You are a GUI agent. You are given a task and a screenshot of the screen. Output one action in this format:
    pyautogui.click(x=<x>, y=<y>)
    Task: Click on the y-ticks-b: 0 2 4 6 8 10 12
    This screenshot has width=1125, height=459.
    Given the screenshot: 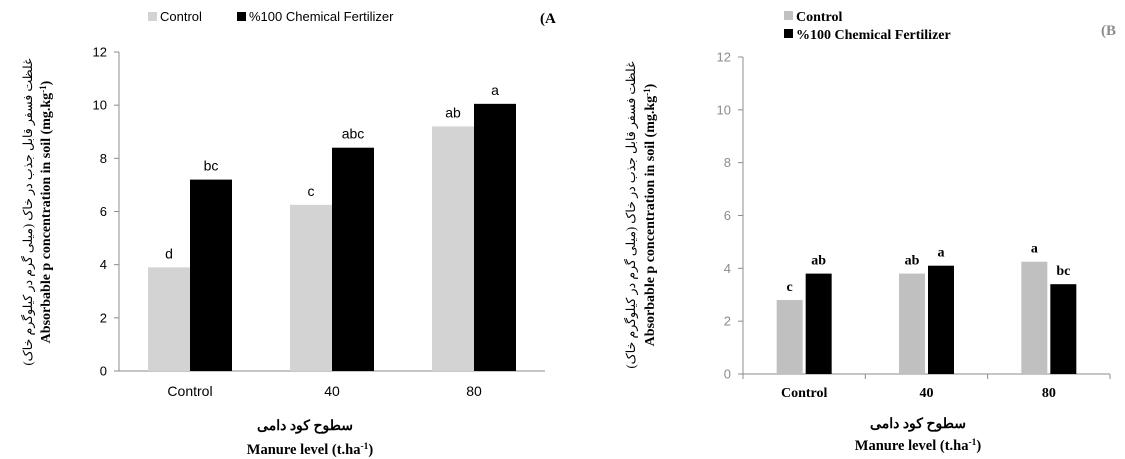 What is the action you would take?
    pyautogui.click(x=730, y=216)
    